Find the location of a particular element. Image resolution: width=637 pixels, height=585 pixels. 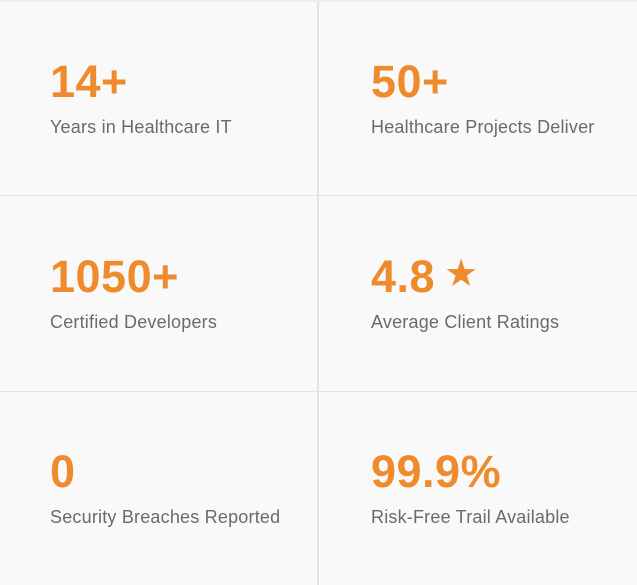

stat-value-row: 0 is located at coordinates (178, 471).